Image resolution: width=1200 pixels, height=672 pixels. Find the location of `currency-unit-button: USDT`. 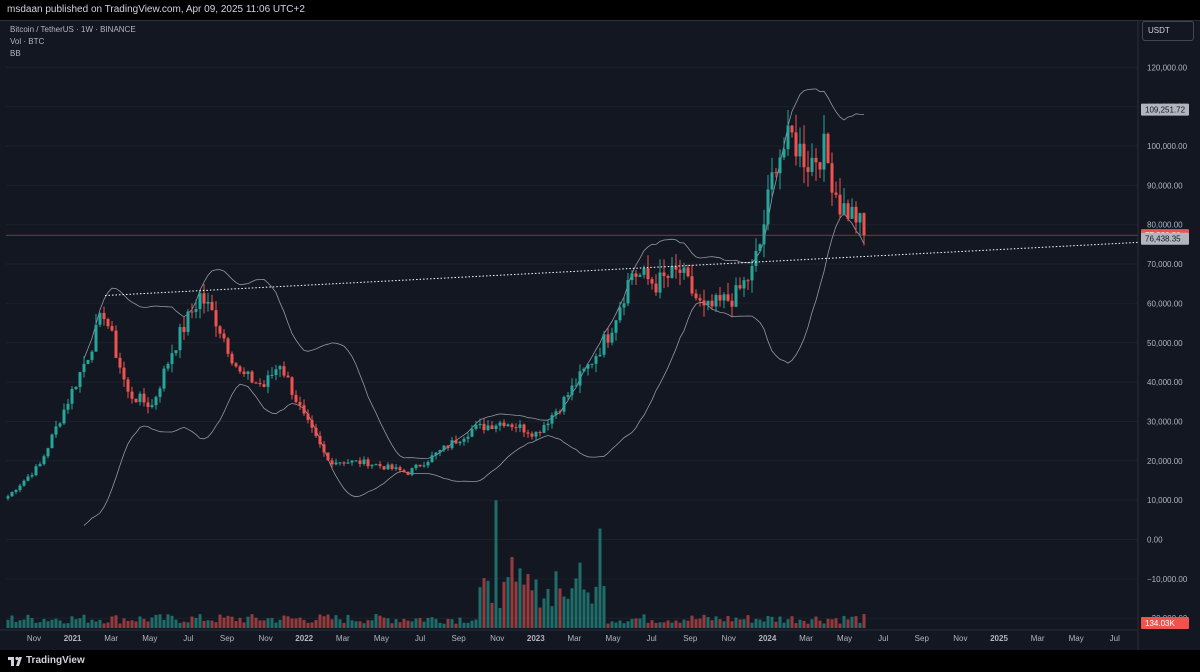

currency-unit-button: USDT is located at coordinates (1168, 31).